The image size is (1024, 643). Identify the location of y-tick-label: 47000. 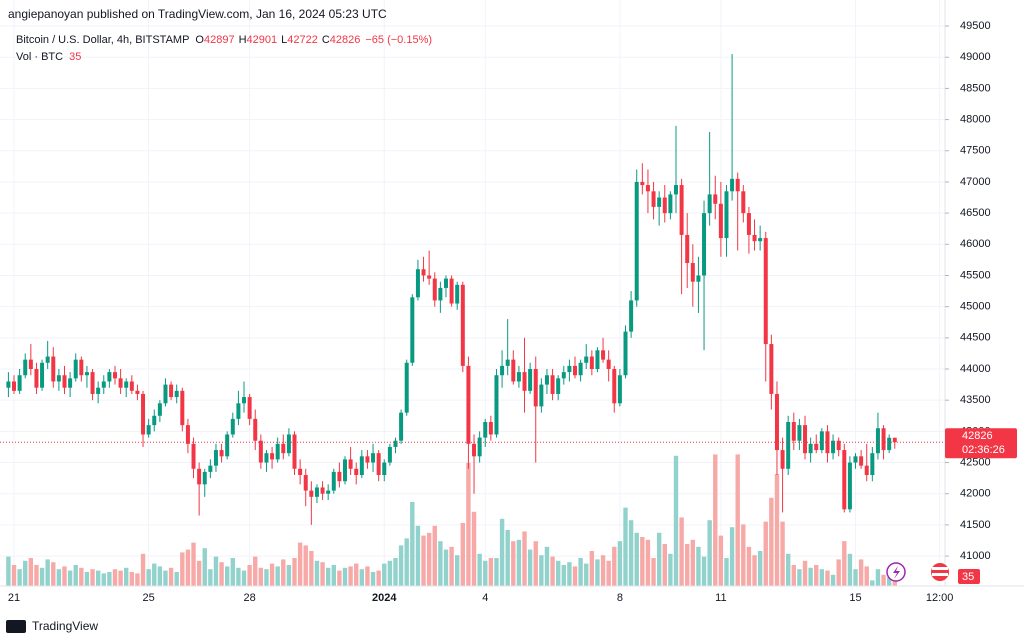
(975, 182).